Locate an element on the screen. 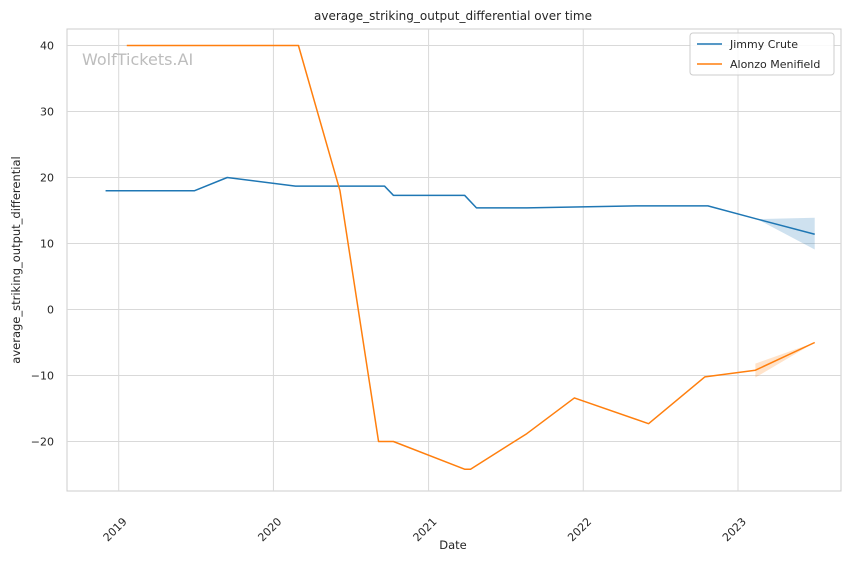  y-tick-label: 20 is located at coordinates (47, 178).